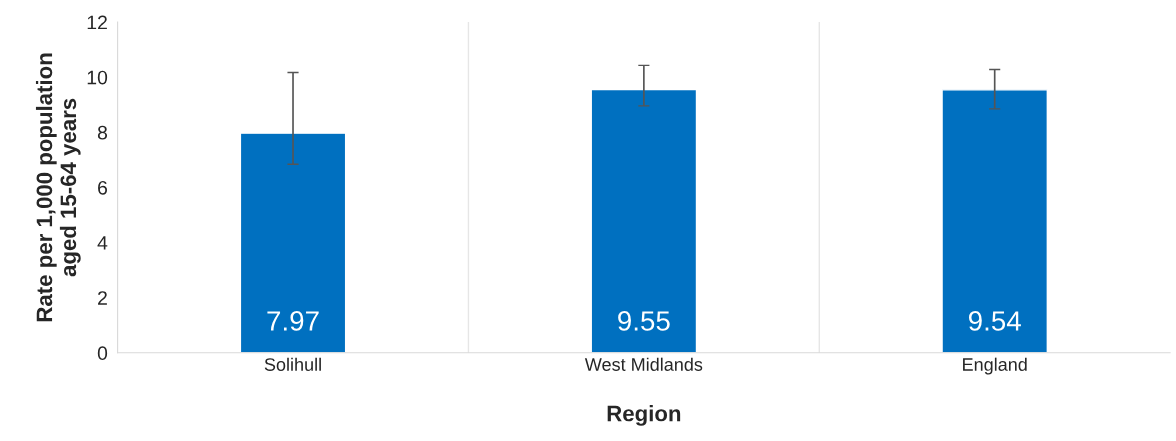 This screenshot has width=1176, height=441. What do you see at coordinates (293, 321) in the screenshot?
I see `data-label: 7.97` at bounding box center [293, 321].